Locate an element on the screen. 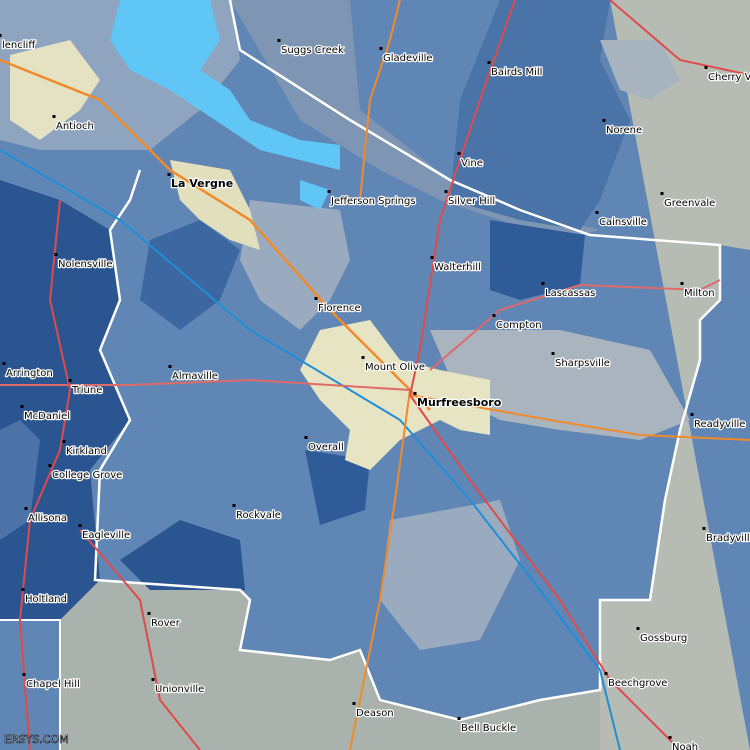 This screenshot has width=750, height=750. place-label: Mount Olive is located at coordinates (395, 367).